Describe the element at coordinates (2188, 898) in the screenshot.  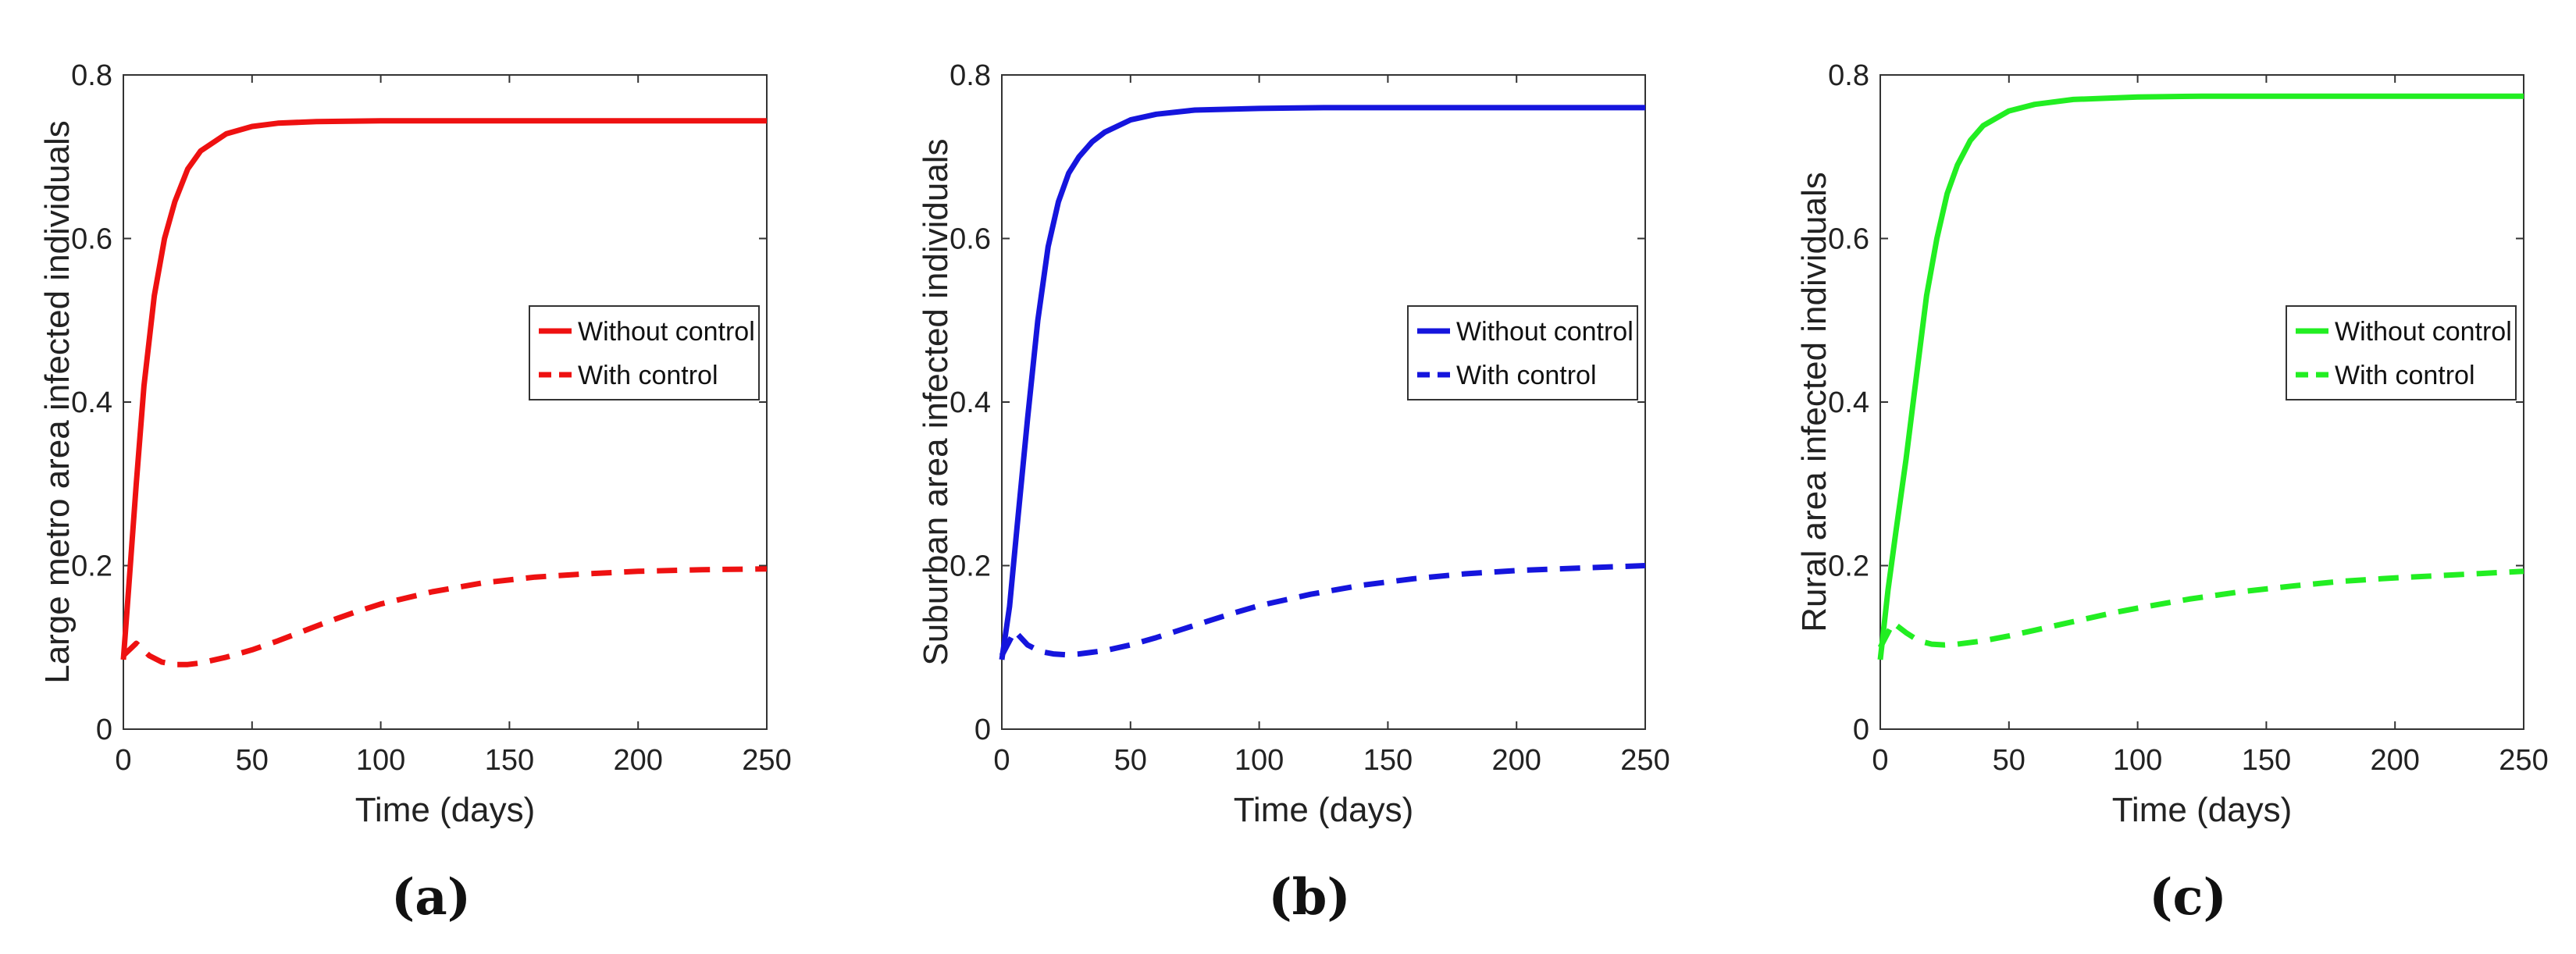
I see `panel-label-c: (c)` at that location.